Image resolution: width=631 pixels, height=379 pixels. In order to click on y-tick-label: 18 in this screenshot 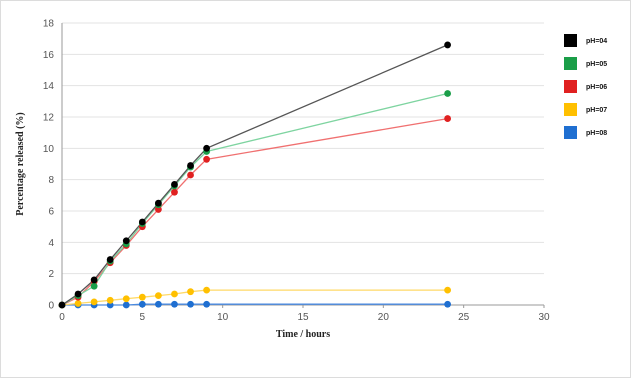, I will do `click(49, 24)`.